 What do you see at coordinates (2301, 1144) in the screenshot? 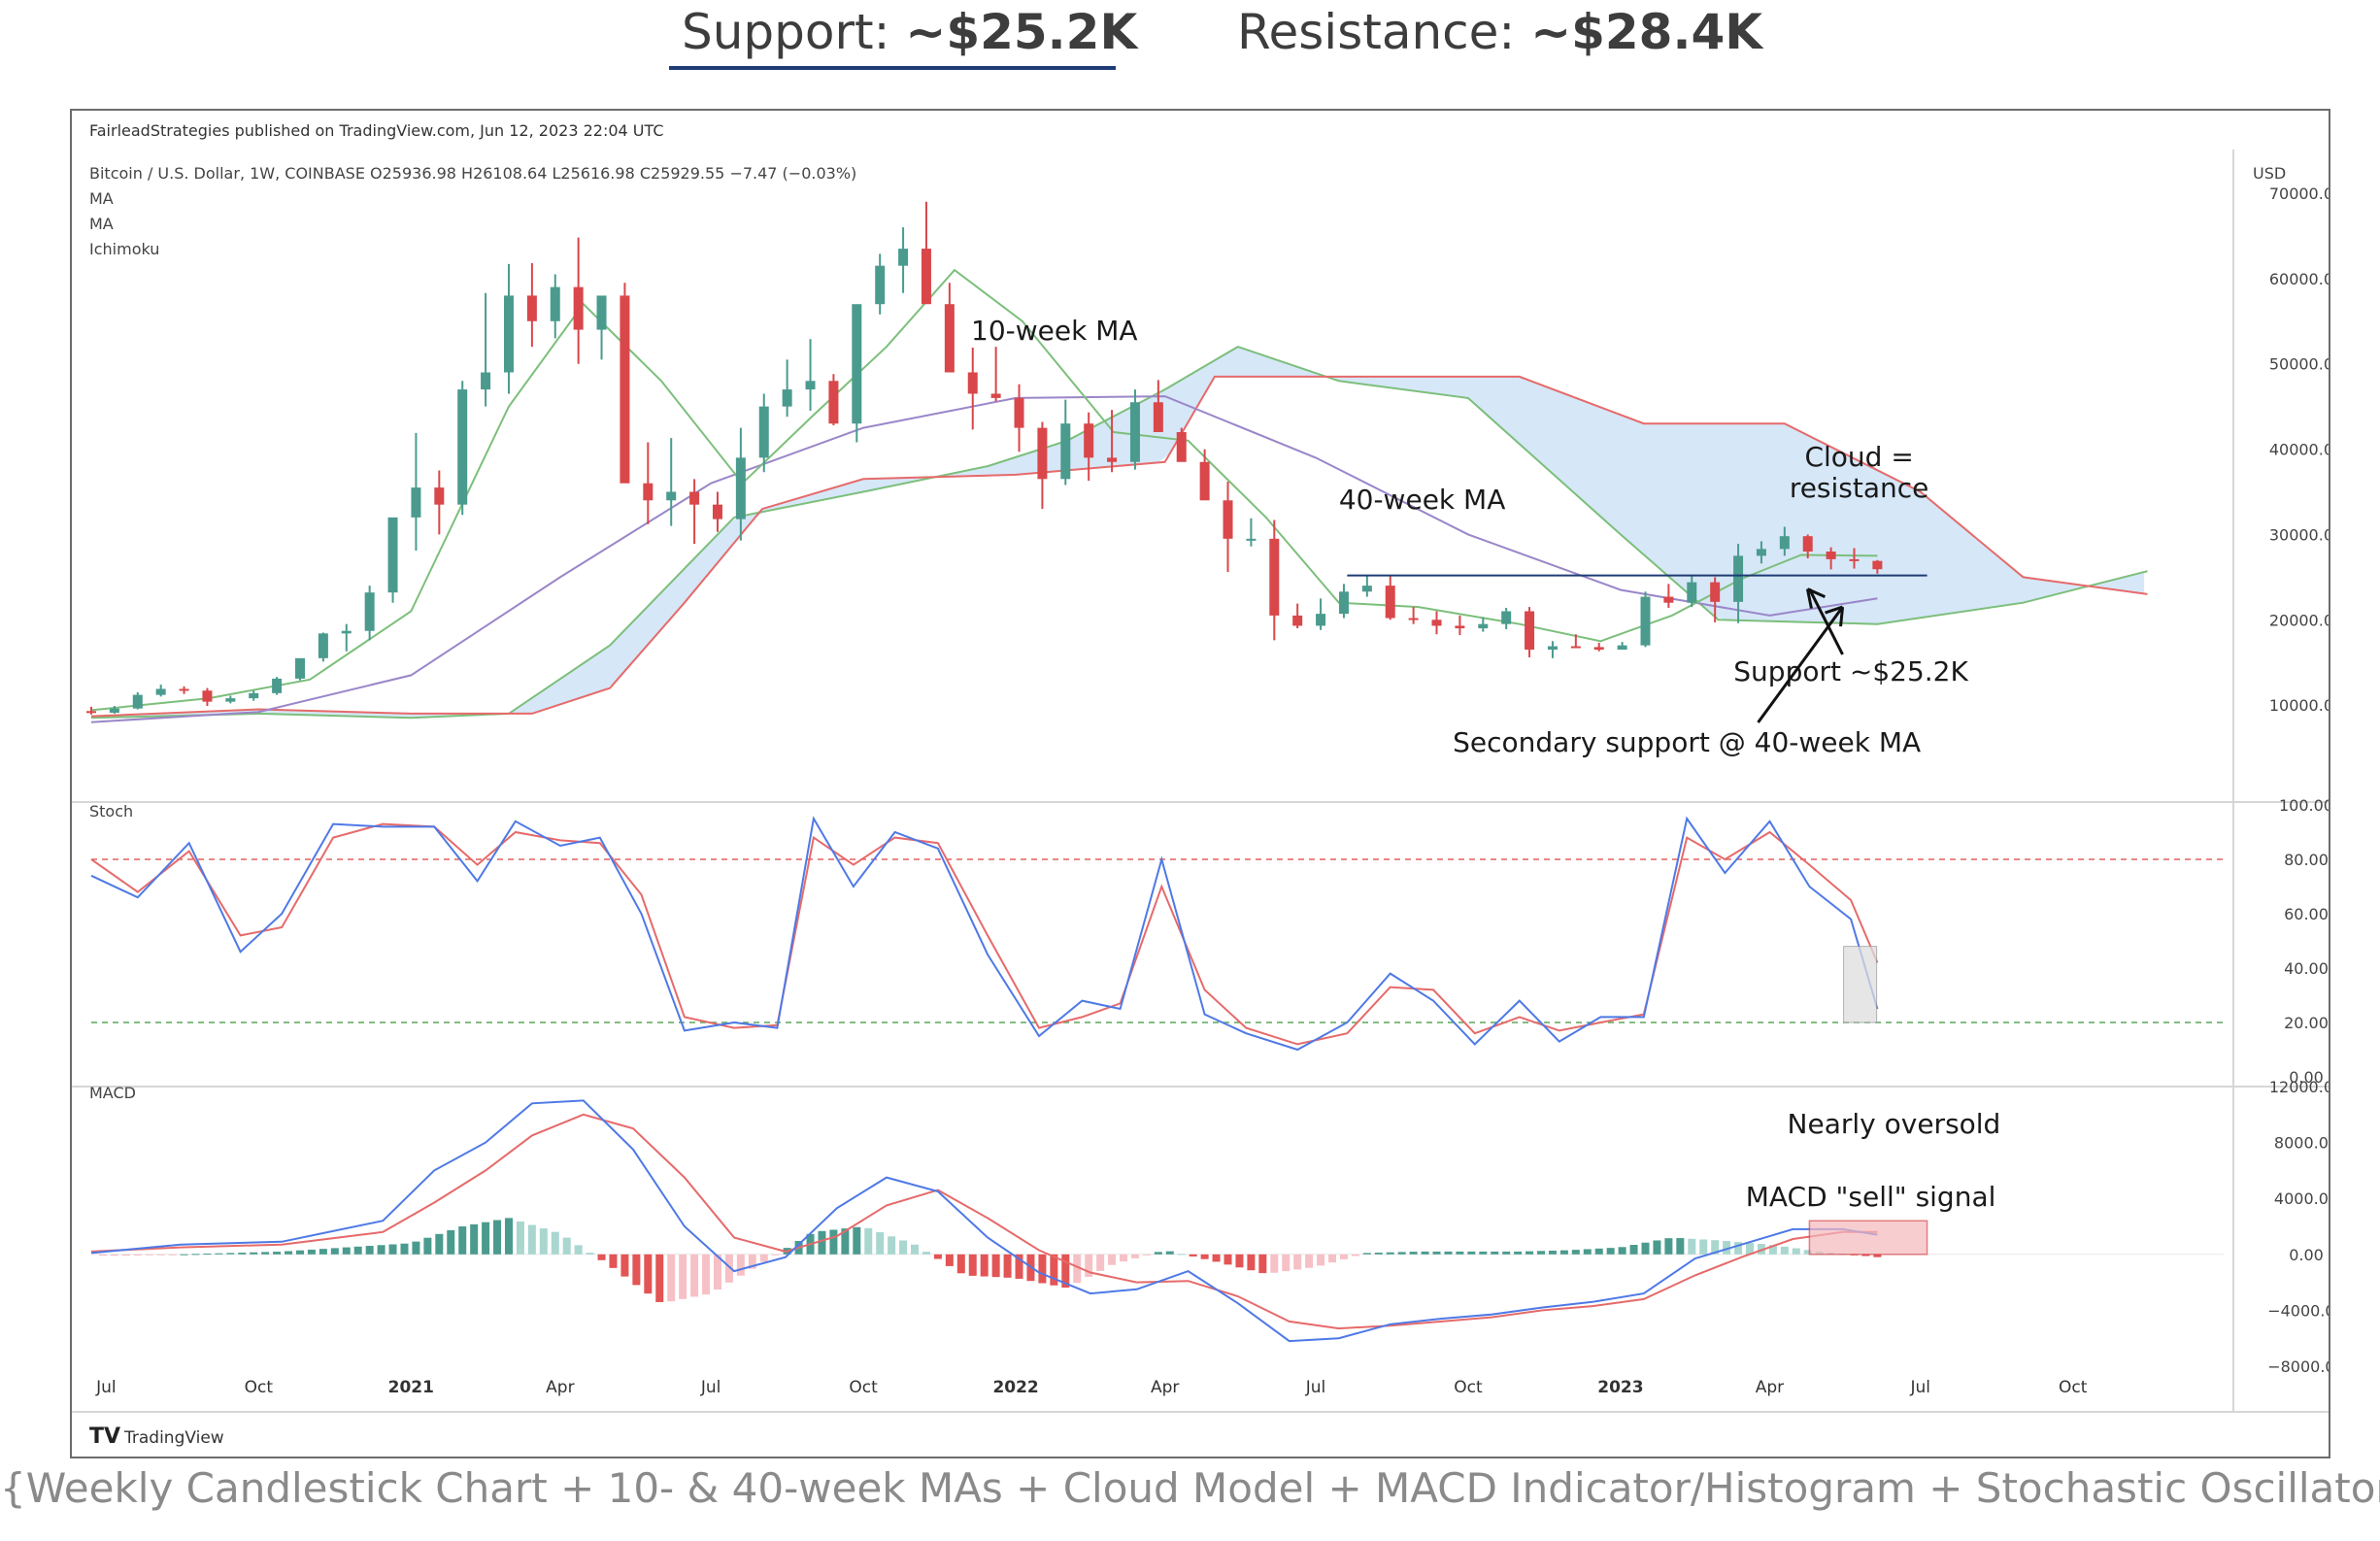
I see `macd-tick-label: 8000.00` at bounding box center [2301, 1144].